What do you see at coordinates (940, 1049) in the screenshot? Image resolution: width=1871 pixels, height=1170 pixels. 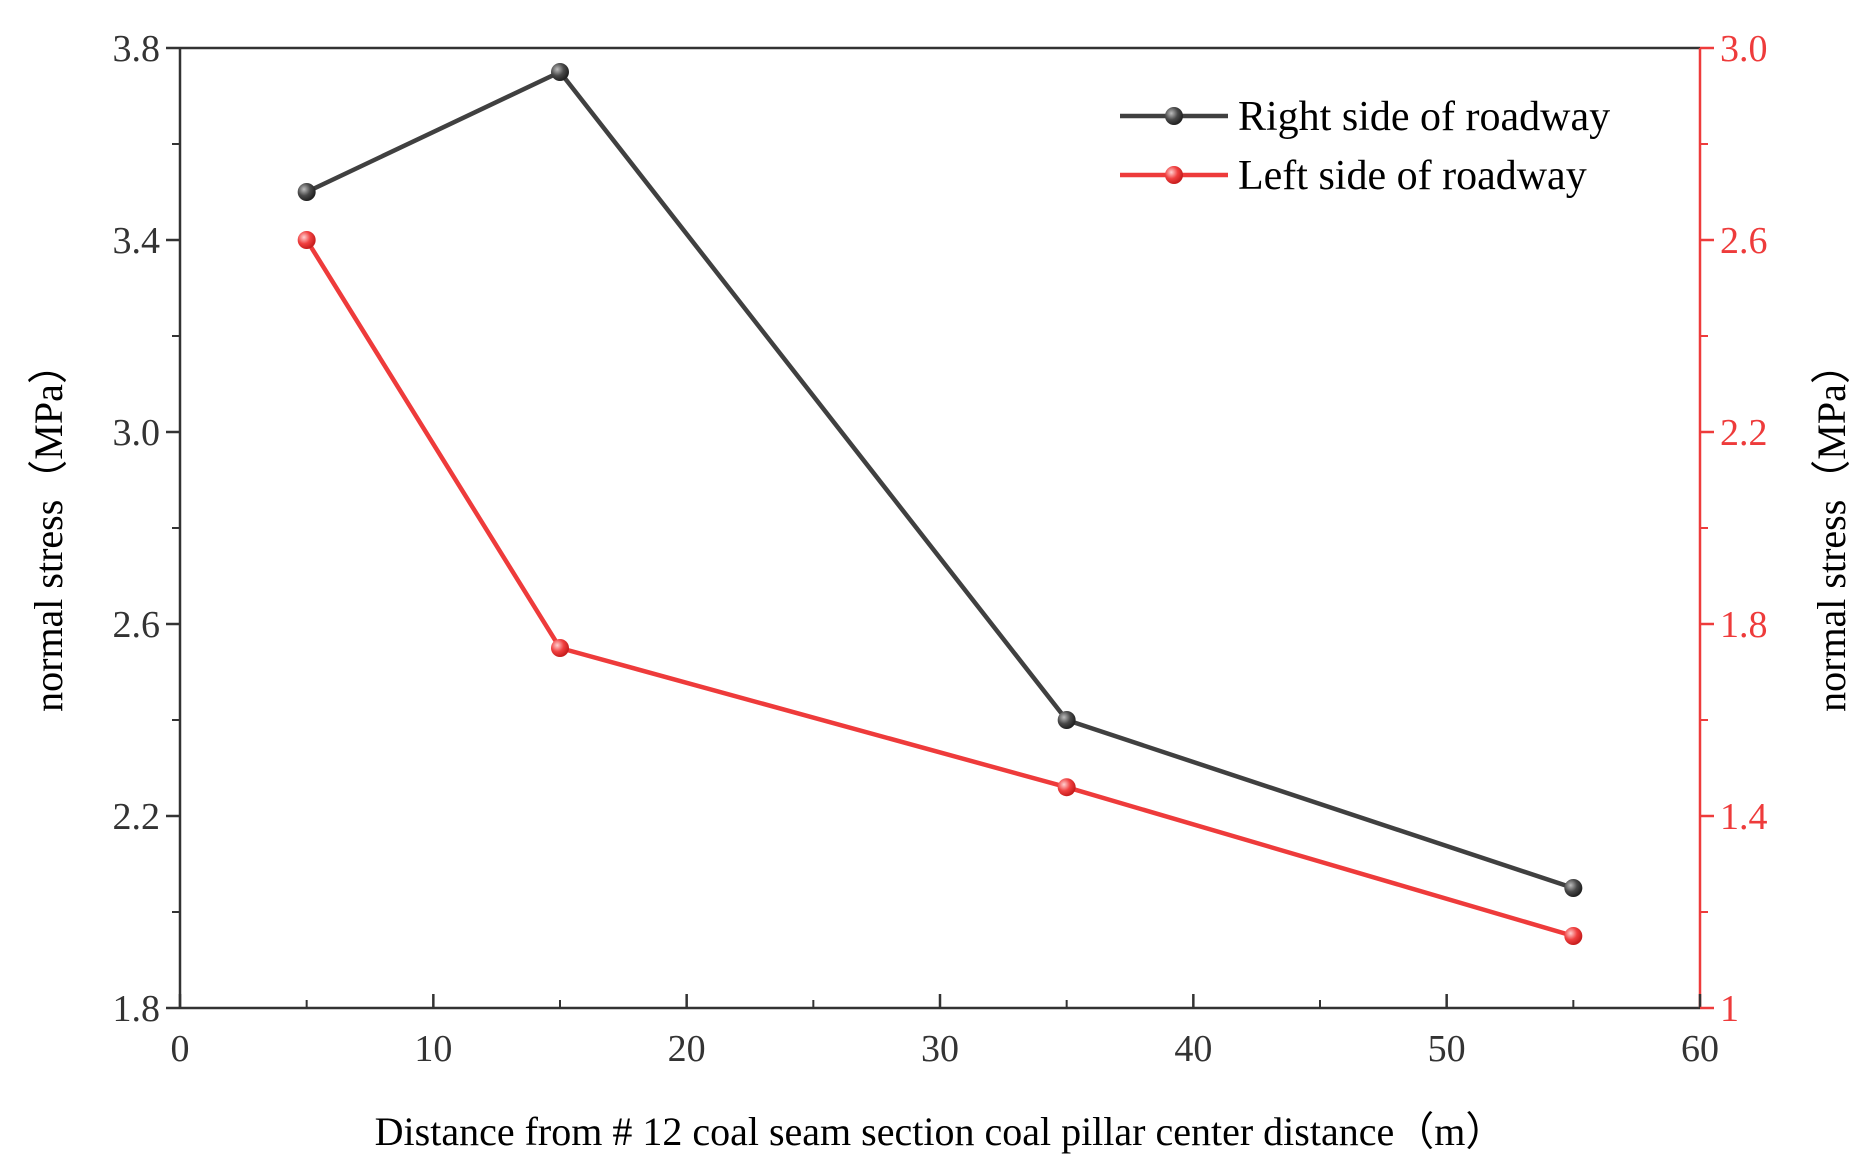 I see `x-tick-label: 30` at bounding box center [940, 1049].